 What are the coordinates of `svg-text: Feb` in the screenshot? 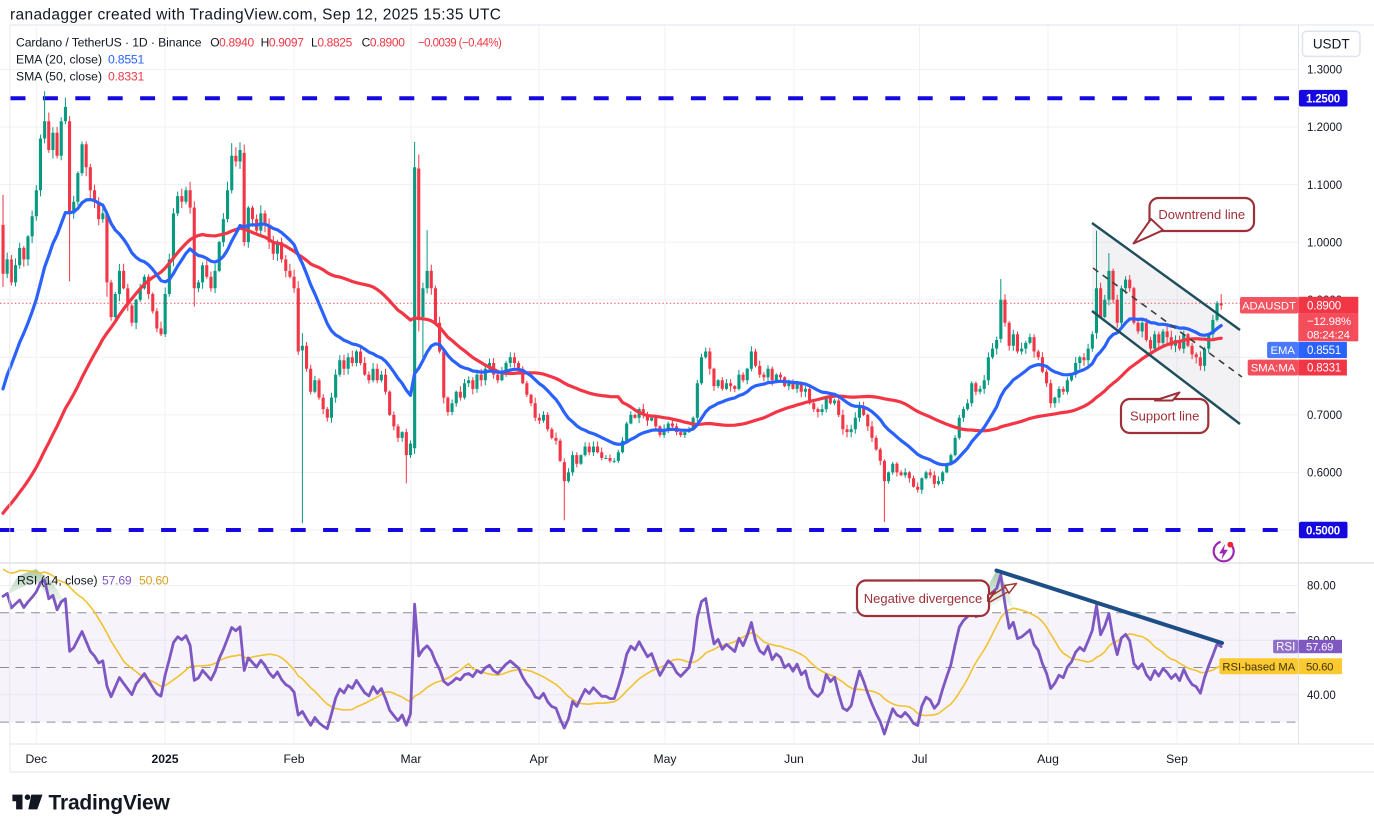 It's located at (293, 759).